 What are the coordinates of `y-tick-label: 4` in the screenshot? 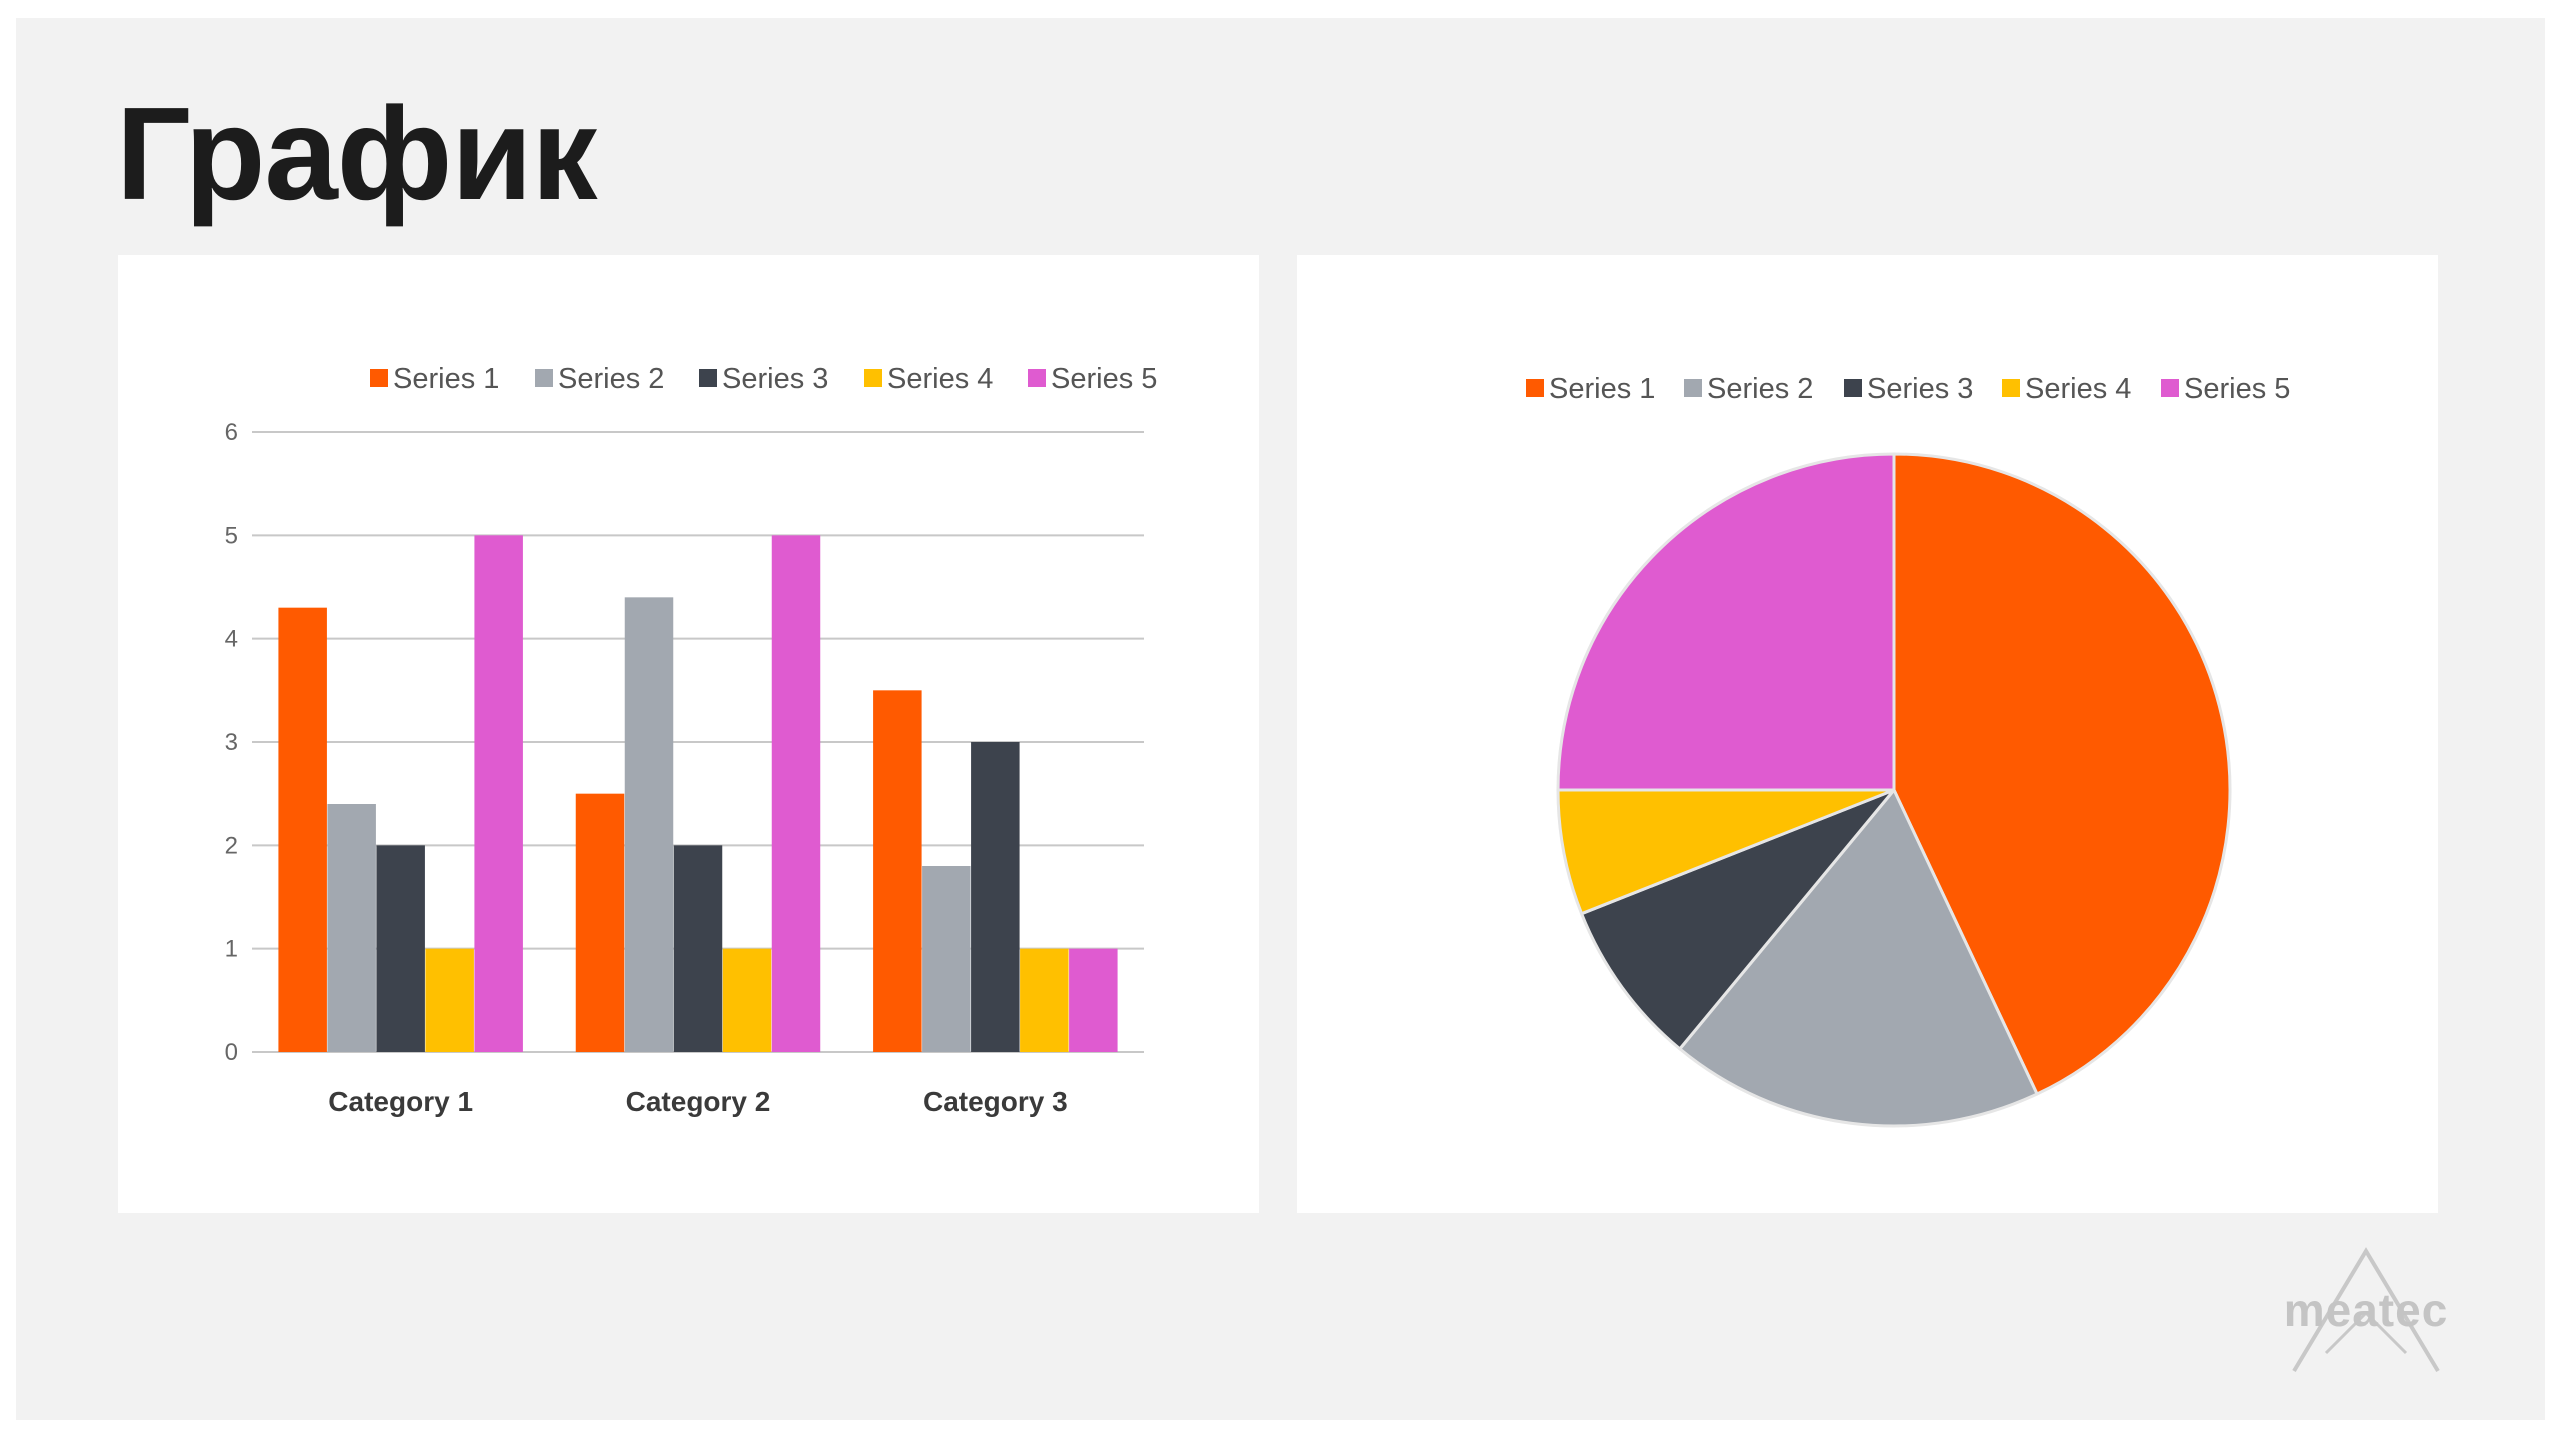 It's located at (231, 639).